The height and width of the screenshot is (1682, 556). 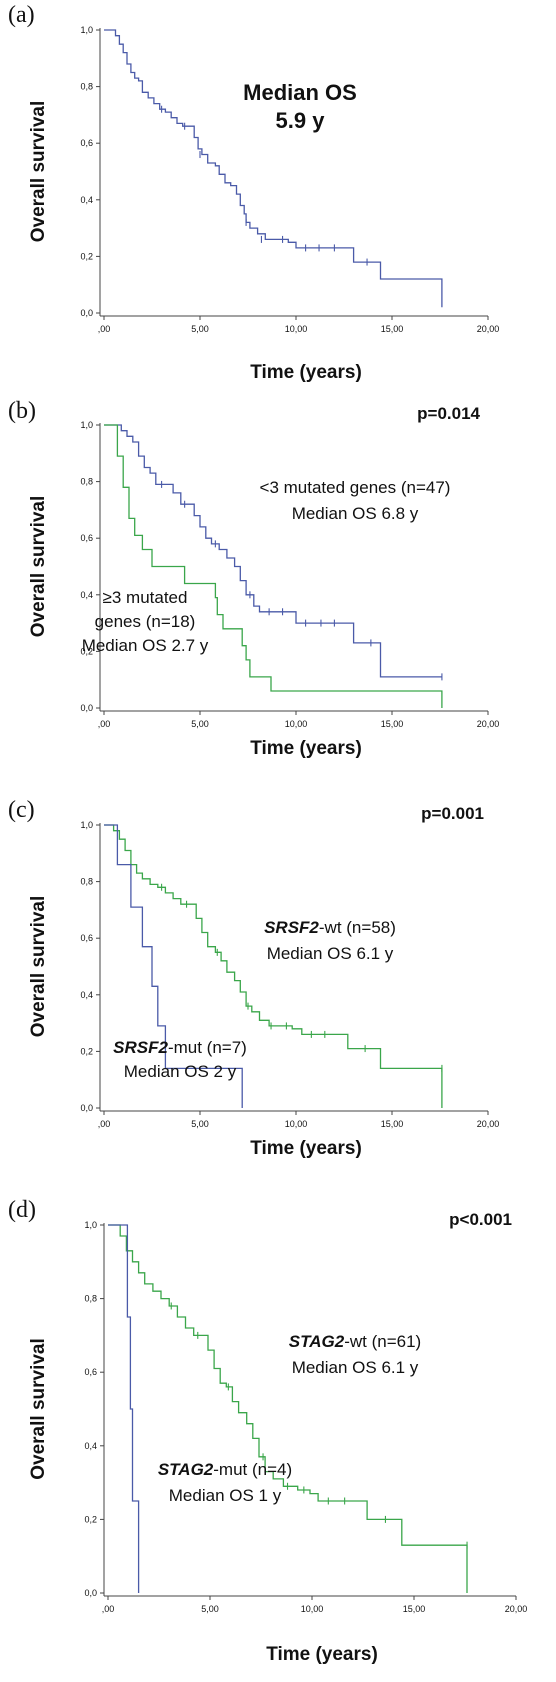 What do you see at coordinates (180, 1071) in the screenshot?
I see `annotation-line: Median OS 2 y` at bounding box center [180, 1071].